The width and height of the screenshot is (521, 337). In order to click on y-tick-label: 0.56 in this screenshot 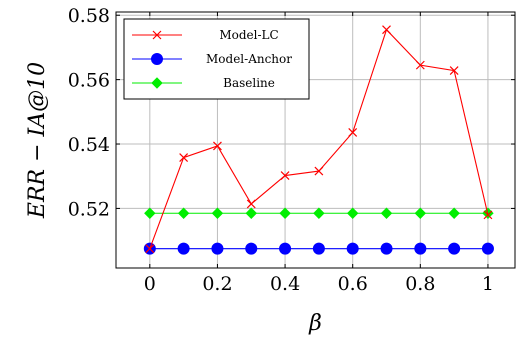, I will do `click(89, 81)`.